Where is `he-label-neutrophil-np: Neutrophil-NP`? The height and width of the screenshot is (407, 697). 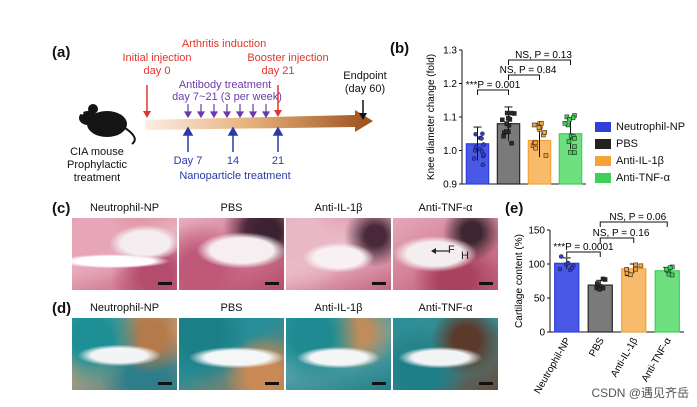
he-label-neutrophil-np: Neutrophil-NP is located at coordinates (124, 208).